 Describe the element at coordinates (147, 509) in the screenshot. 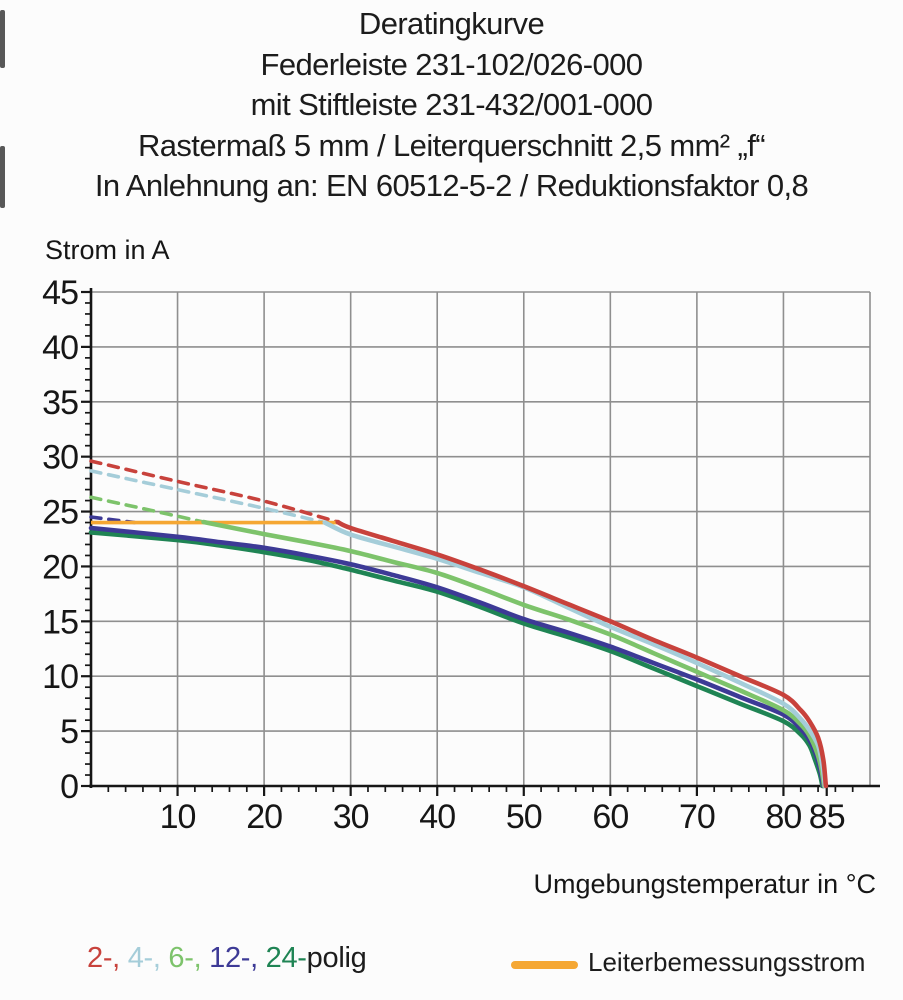

I see `series-6-polig-dashed` at that location.